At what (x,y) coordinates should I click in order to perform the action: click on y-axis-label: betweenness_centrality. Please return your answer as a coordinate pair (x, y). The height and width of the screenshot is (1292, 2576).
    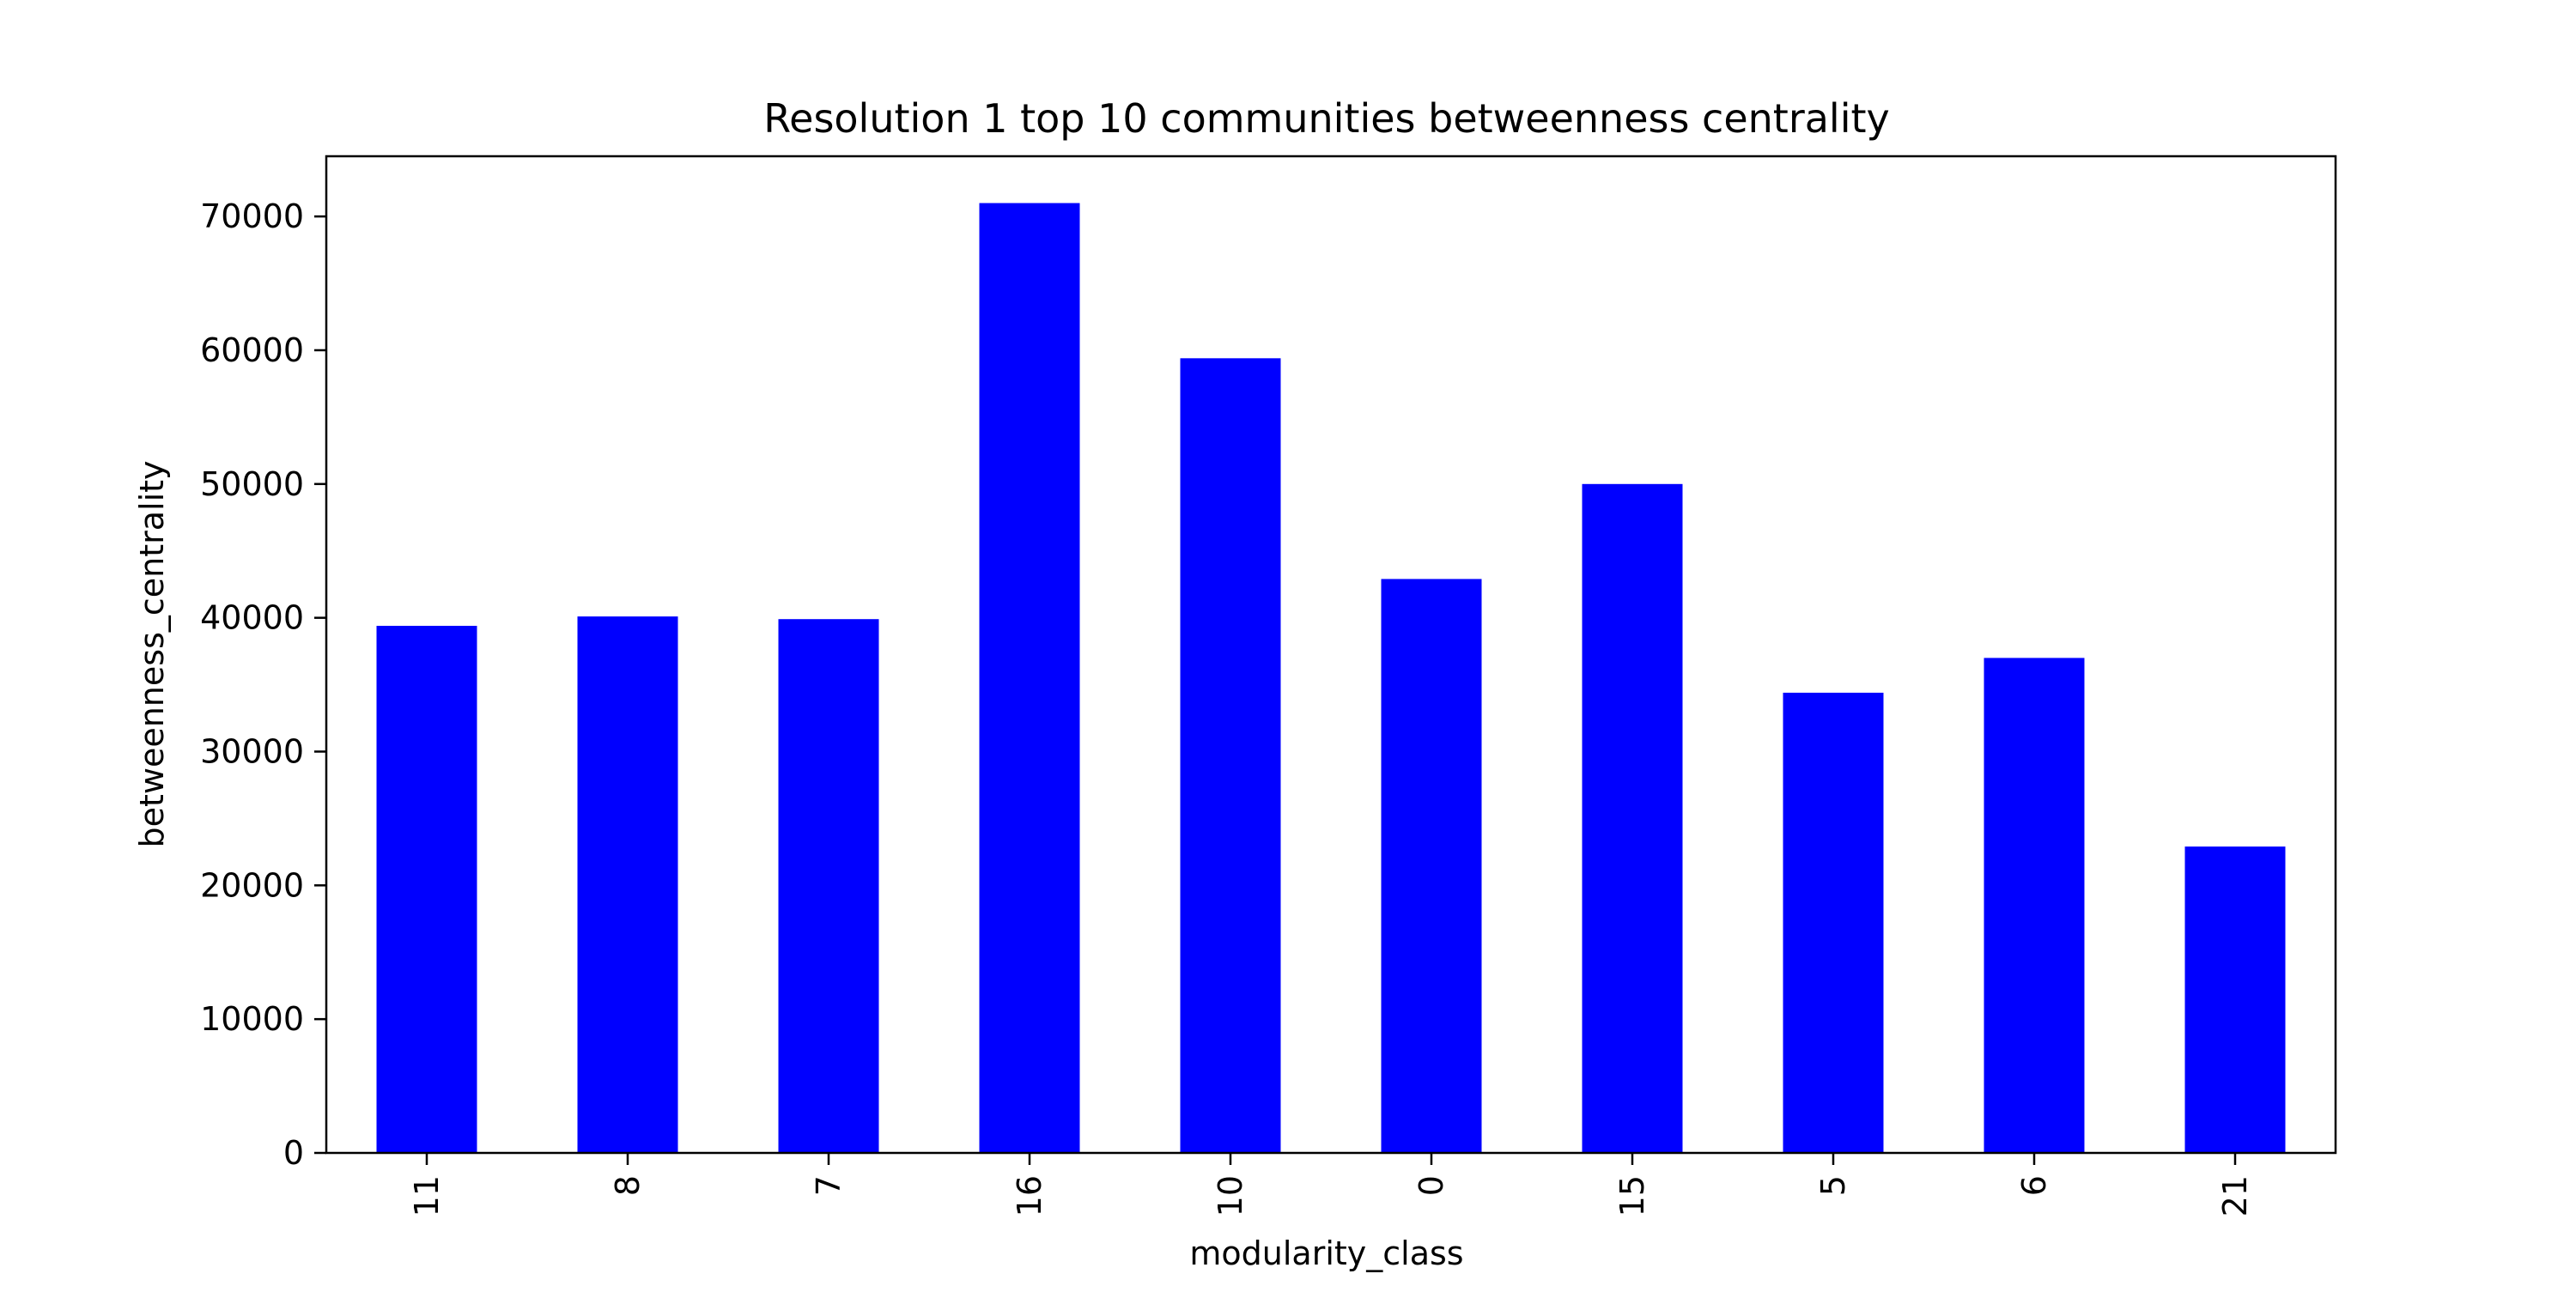
    Looking at the image, I should click on (152, 653).